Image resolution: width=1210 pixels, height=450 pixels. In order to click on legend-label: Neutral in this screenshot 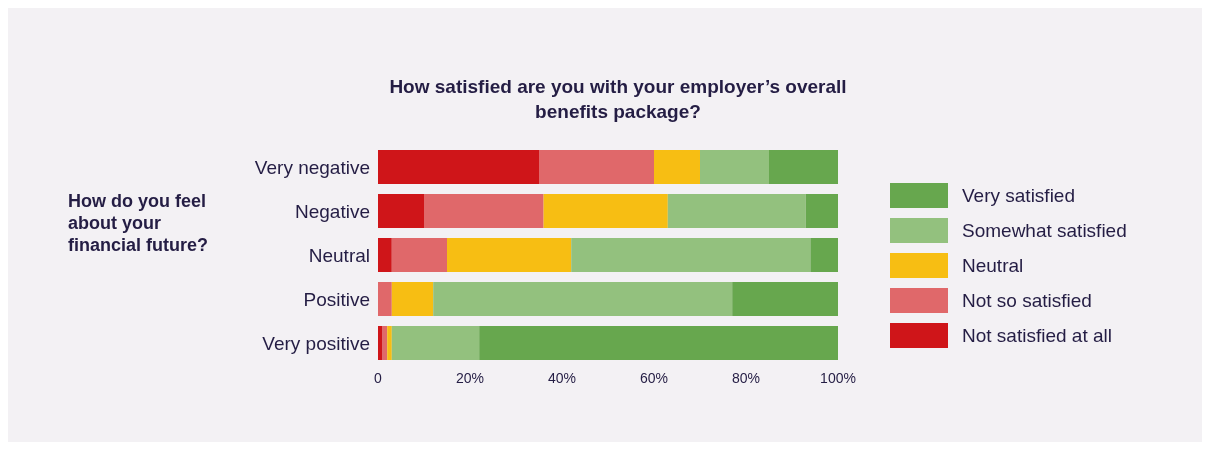, I will do `click(993, 265)`.